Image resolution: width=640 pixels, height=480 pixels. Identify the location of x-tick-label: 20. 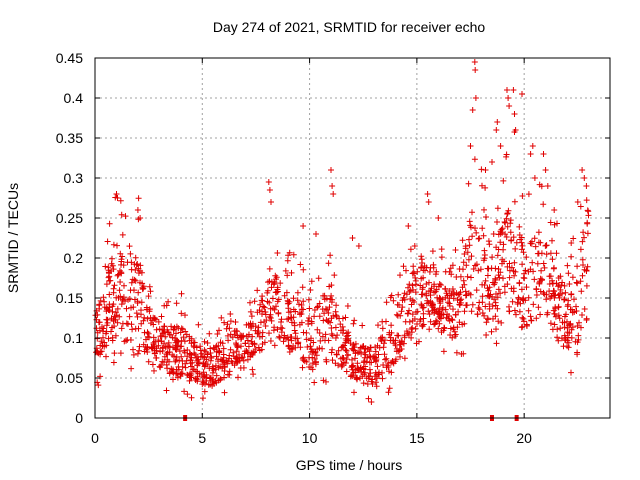
(524, 438).